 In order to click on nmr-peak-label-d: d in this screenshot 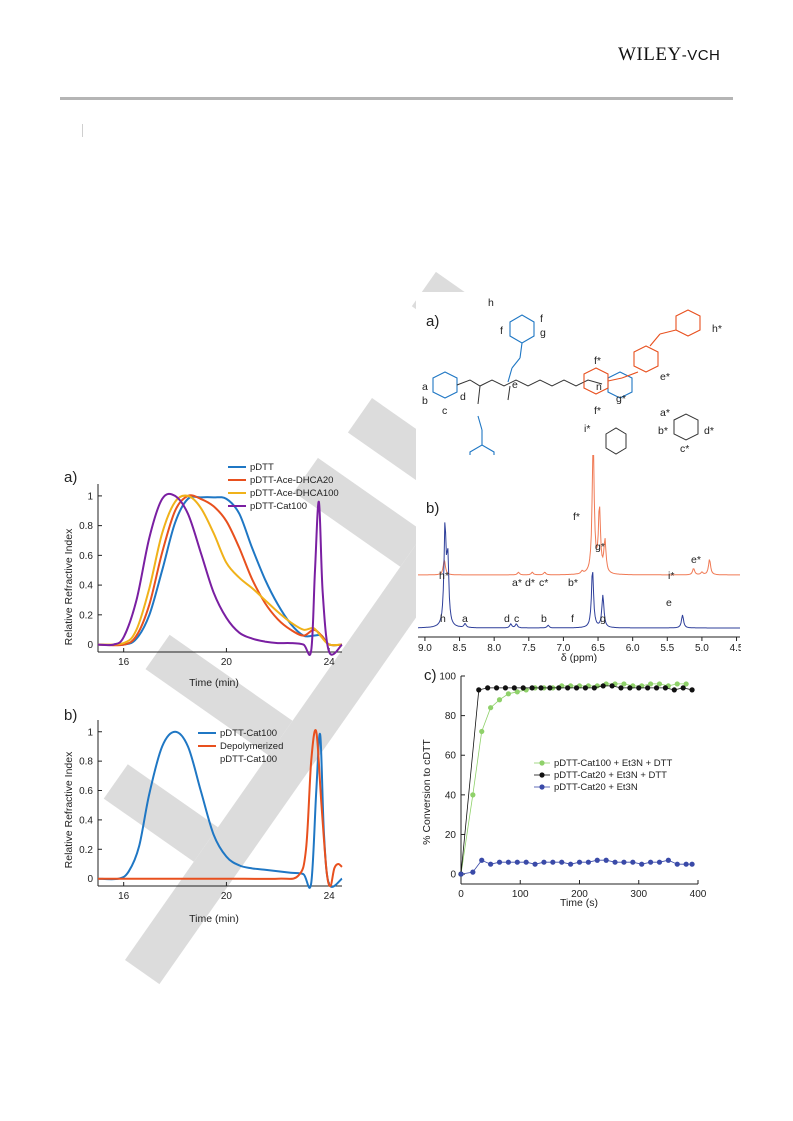, I will do `click(507, 619)`.